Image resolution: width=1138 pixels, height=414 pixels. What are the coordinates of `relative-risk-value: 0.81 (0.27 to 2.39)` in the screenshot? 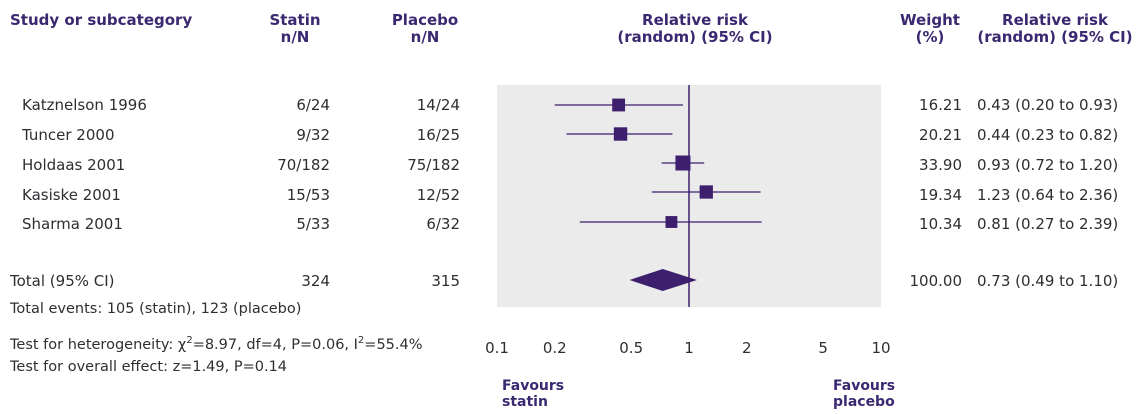 It's located at (1048, 224).